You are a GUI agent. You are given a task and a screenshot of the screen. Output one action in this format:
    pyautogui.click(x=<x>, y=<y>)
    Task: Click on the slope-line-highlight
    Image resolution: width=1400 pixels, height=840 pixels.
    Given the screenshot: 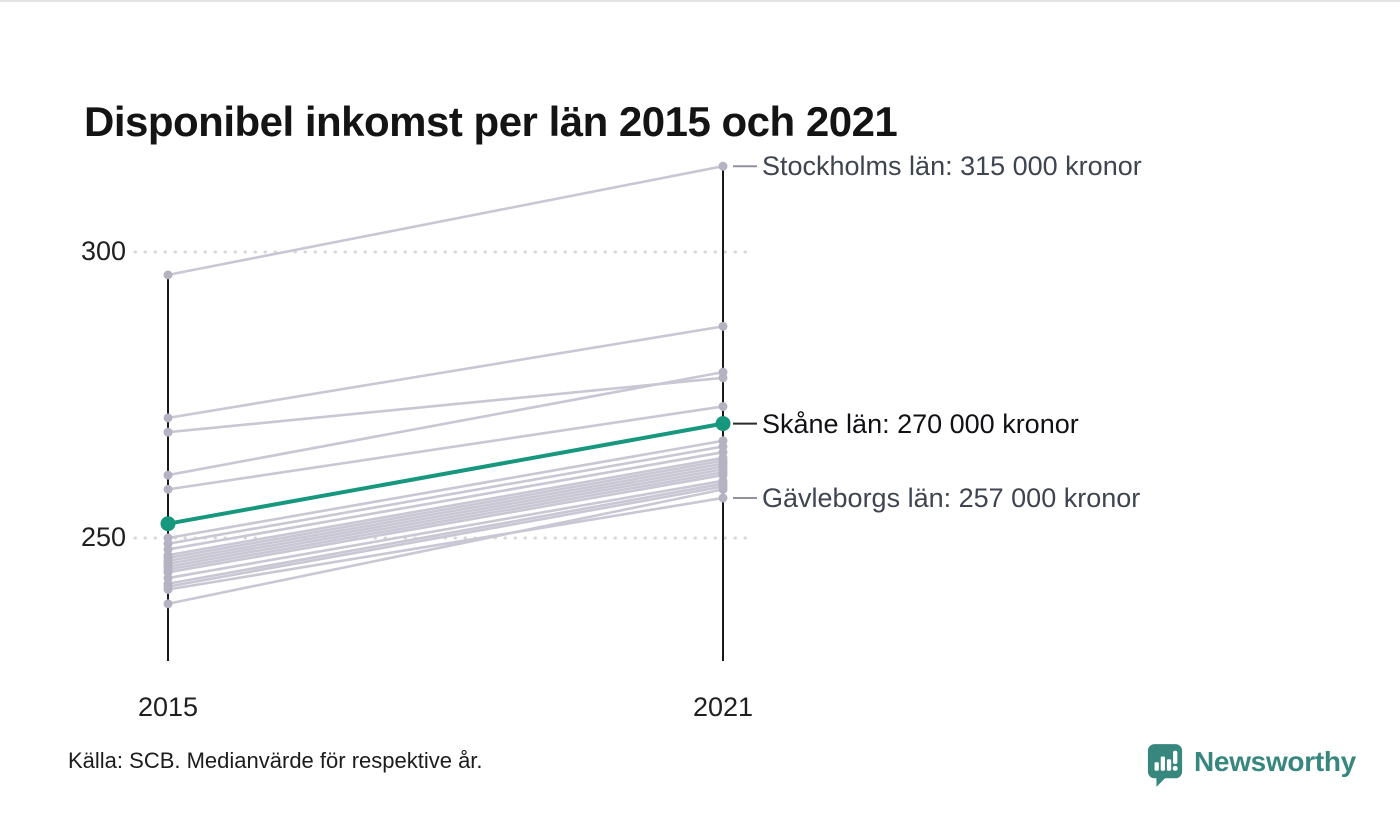 What is the action you would take?
    pyautogui.click(x=445, y=473)
    